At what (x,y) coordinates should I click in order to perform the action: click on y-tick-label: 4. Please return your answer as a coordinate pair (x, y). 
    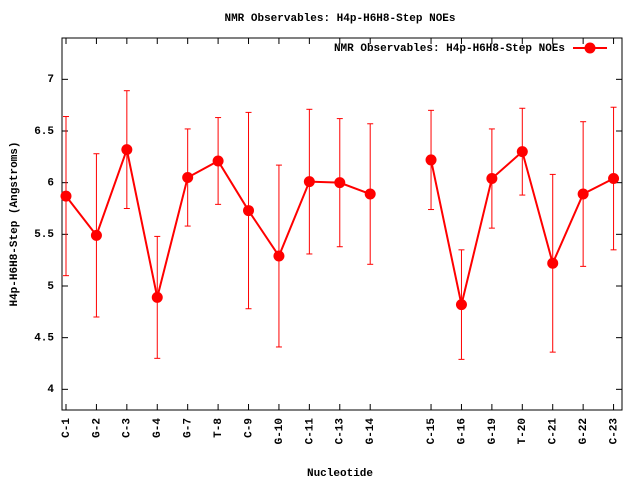
    Looking at the image, I should click on (50, 390).